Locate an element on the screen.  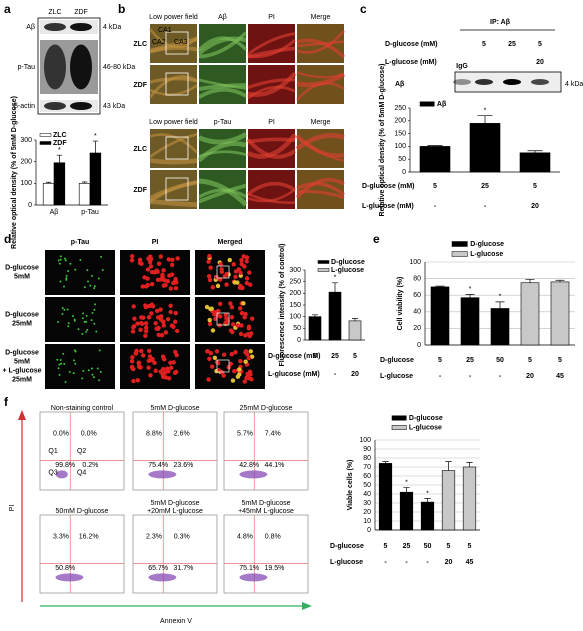
image-header: p-Tau is located at coordinates (80, 242).